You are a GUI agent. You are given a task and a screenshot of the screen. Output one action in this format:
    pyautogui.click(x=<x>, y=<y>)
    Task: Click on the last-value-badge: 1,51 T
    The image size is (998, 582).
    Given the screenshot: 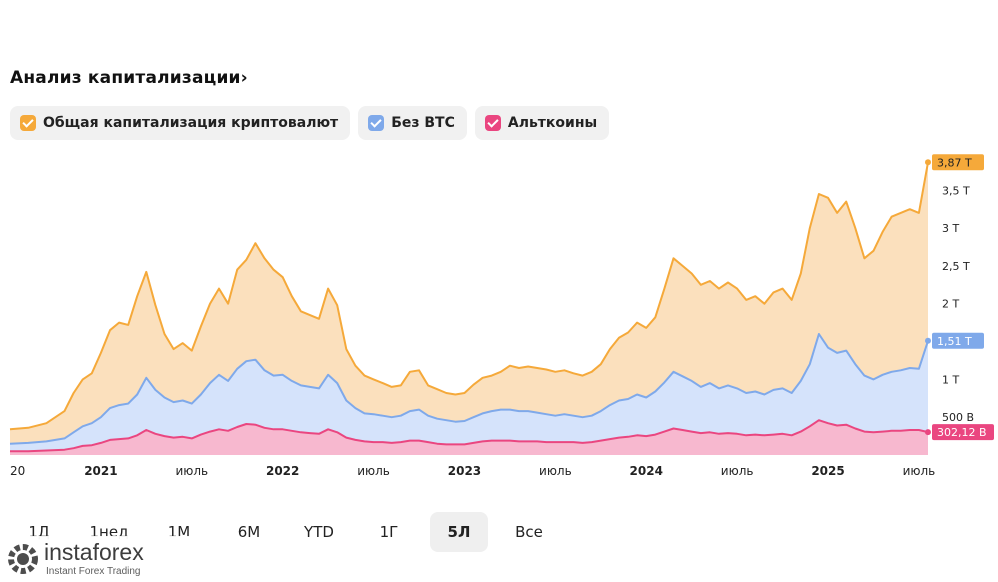 What is the action you would take?
    pyautogui.click(x=958, y=340)
    